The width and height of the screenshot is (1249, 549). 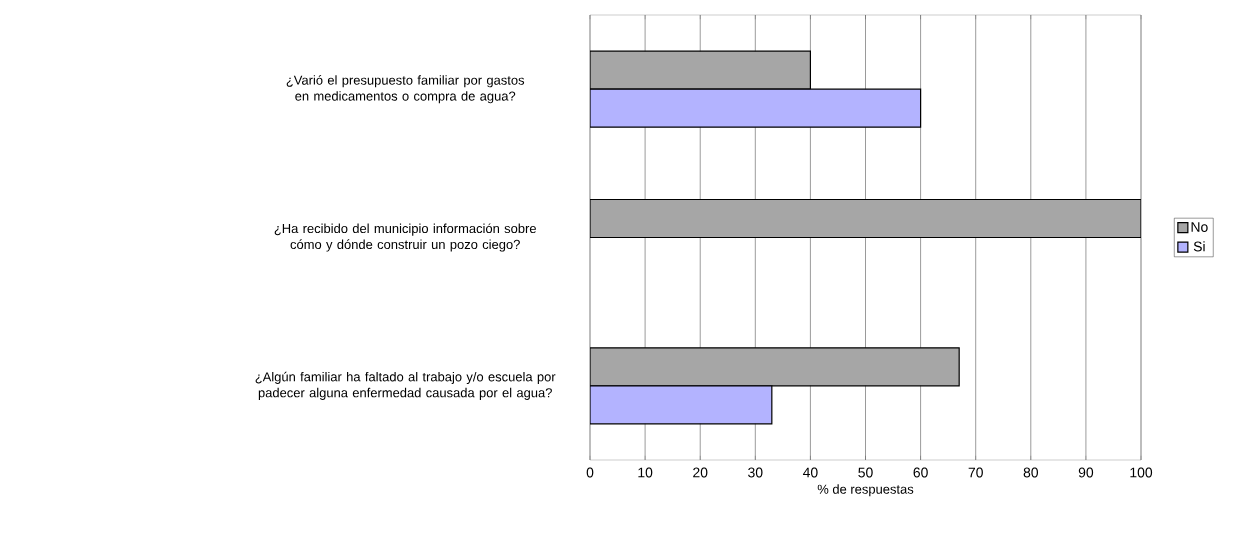 I want to click on legend-label: No, so click(x=1199, y=227).